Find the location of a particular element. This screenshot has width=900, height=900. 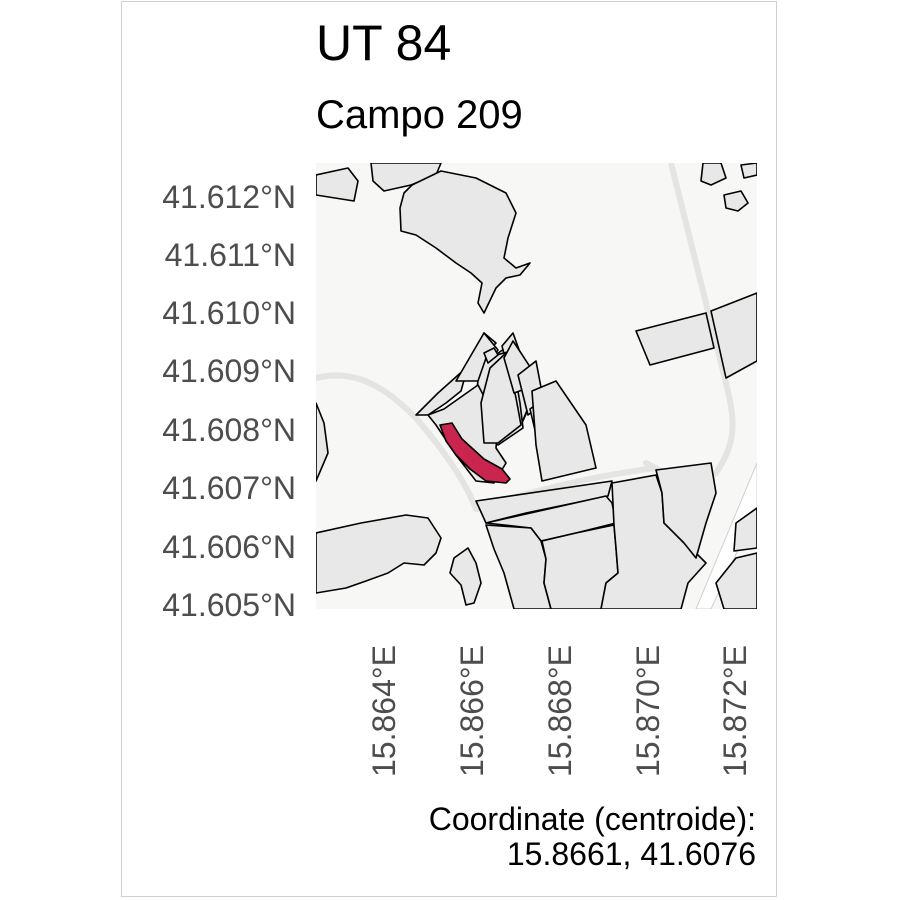

y-tick-label: 41.611°N is located at coordinates (230, 255).